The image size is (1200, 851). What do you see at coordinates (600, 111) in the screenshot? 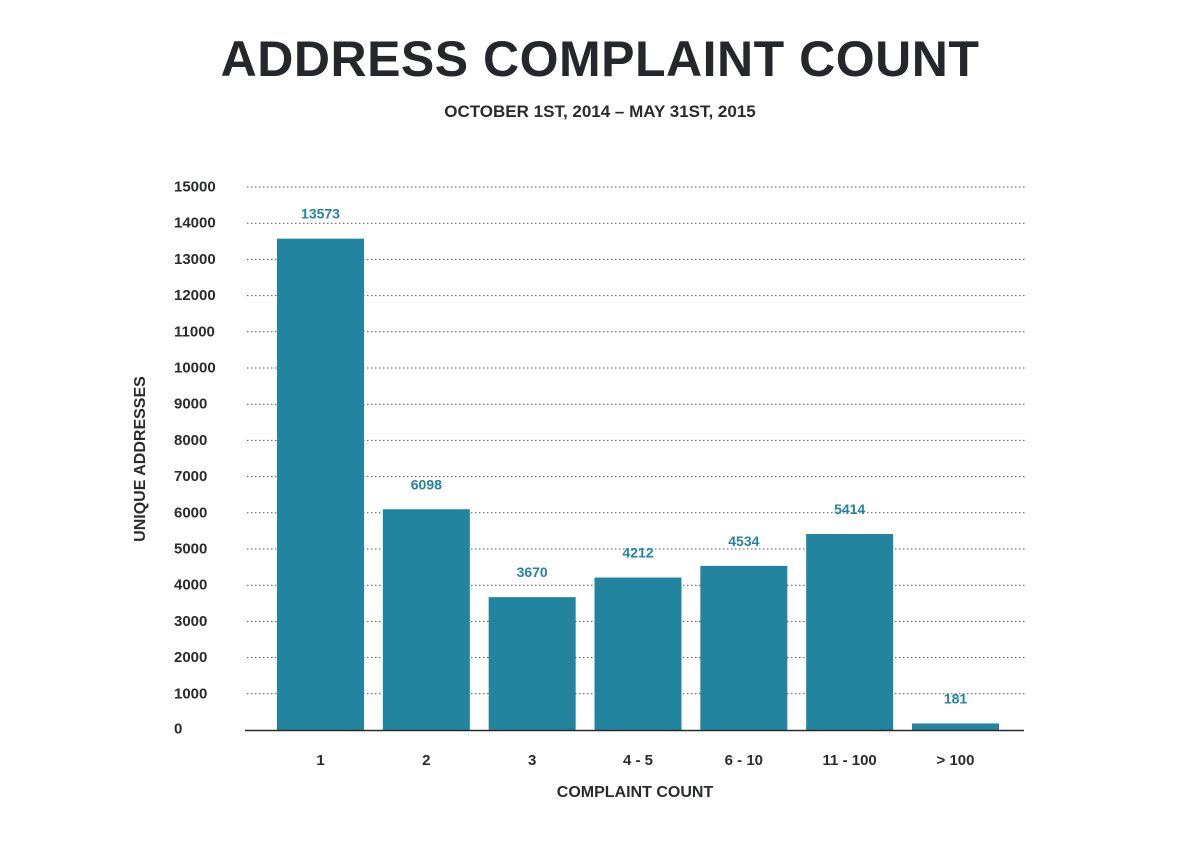
I see `chart-subtitle: OCTOBER 1ST, 2014 – MAY 31ST, 2015` at bounding box center [600, 111].